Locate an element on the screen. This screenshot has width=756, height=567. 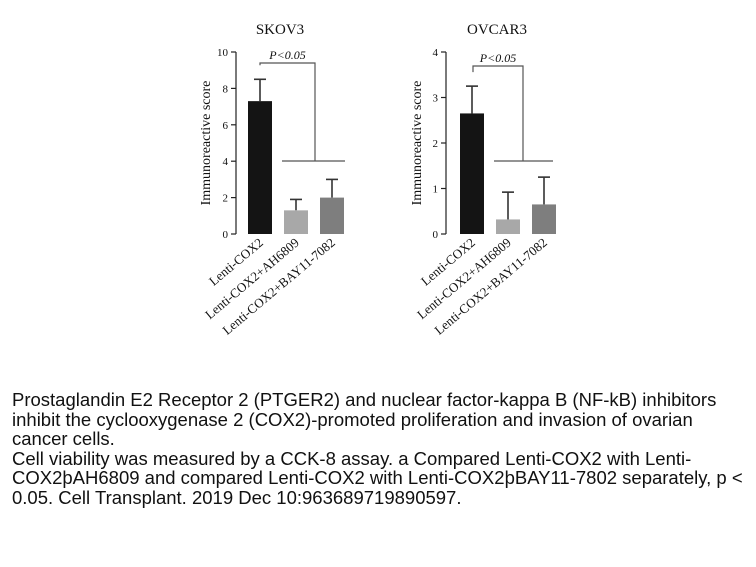
y-tick-label: 10 is located at coordinates (223, 53).